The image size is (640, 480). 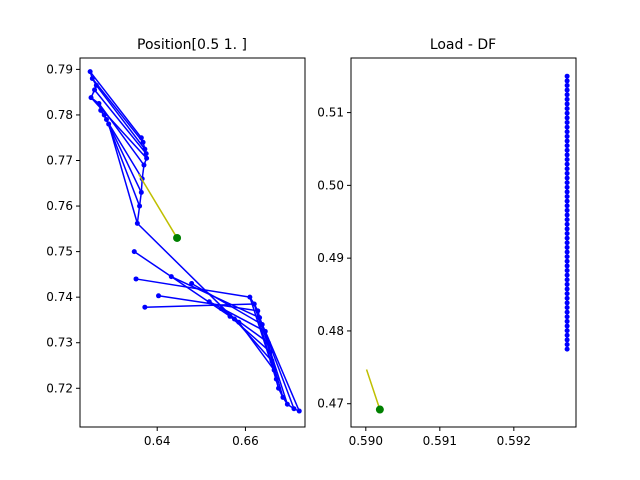 What do you see at coordinates (59, 69) in the screenshot?
I see `y-tick-label: 0.79` at bounding box center [59, 69].